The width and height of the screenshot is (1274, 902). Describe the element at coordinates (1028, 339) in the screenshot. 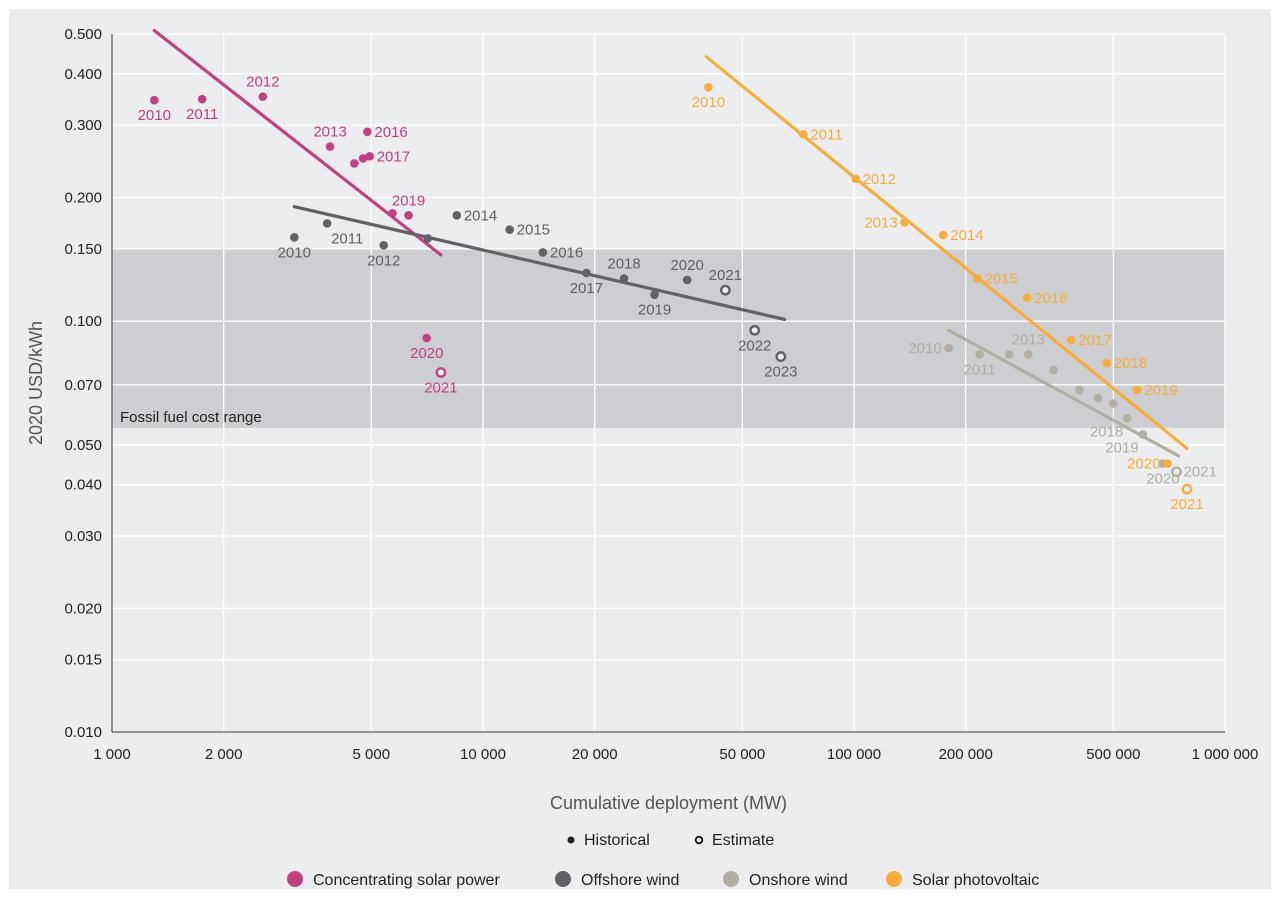

I see `data-label-onshore-wind: 2013` at that location.